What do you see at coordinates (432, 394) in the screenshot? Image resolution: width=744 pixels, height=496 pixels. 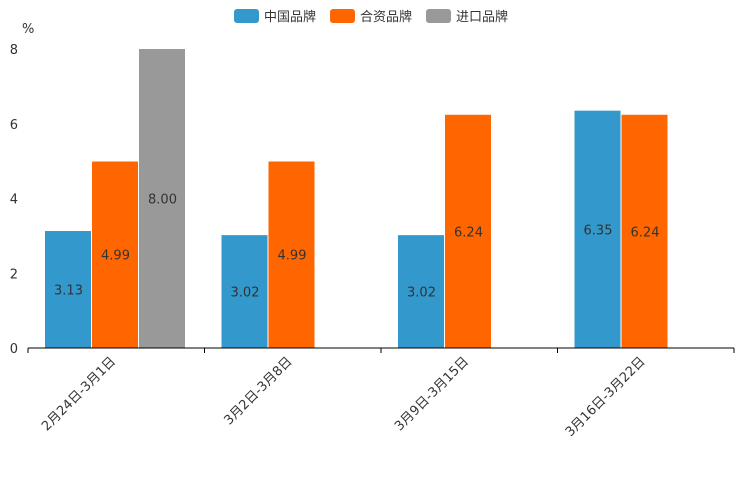 I see `x-tick-label: 3月9日-3月15日` at bounding box center [432, 394].